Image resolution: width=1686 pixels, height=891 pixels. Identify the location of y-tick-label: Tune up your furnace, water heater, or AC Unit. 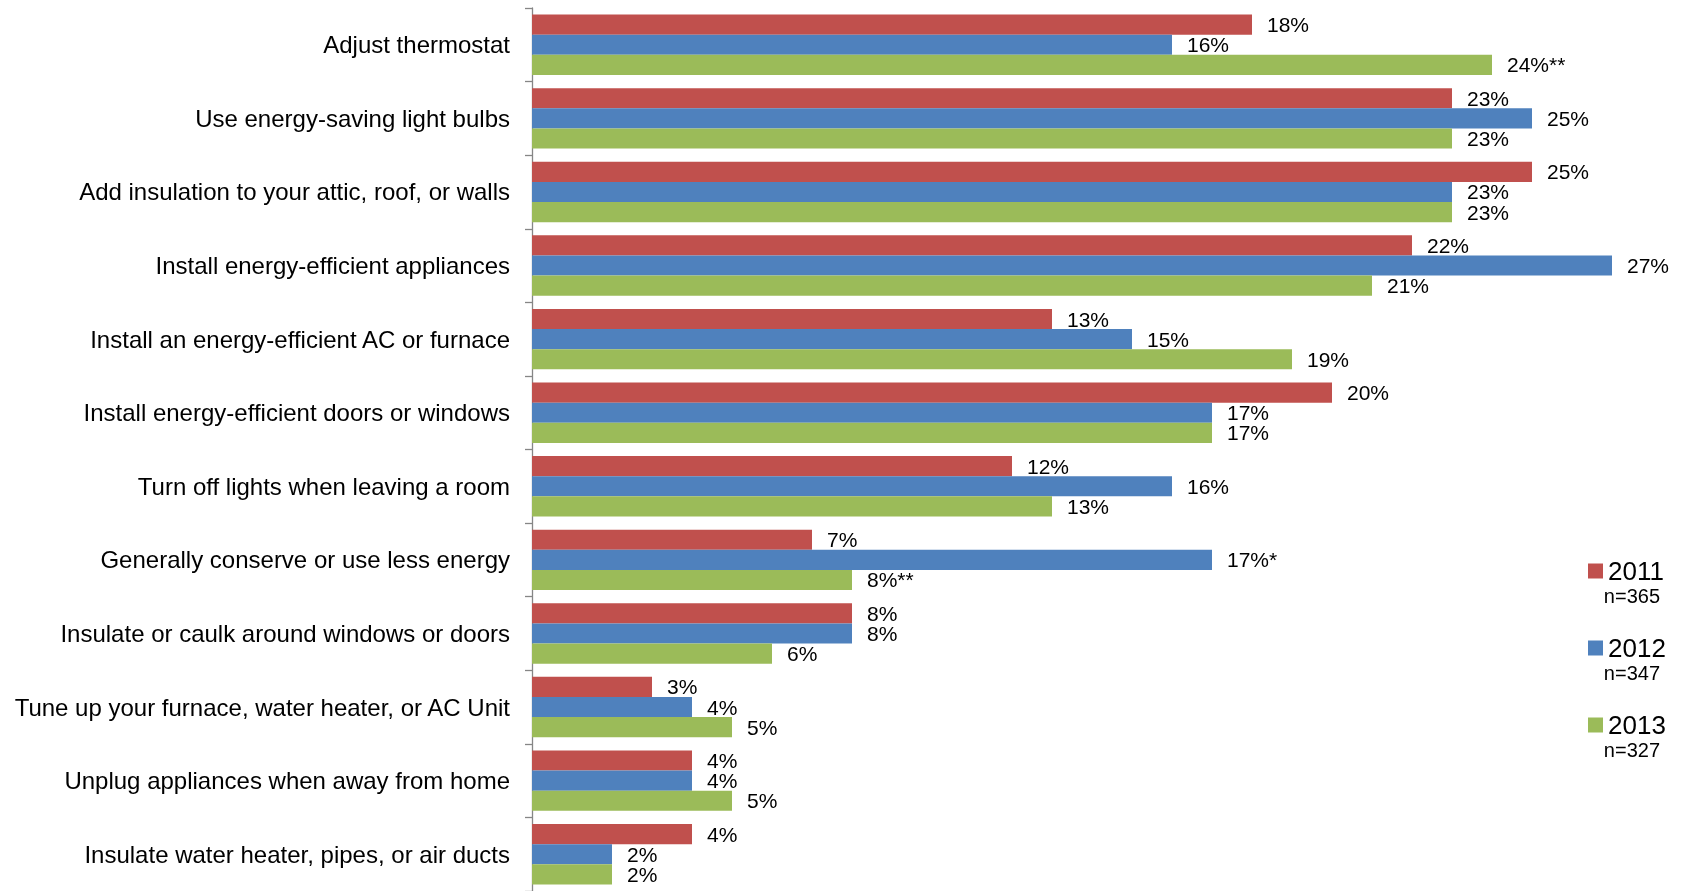
(262, 707).